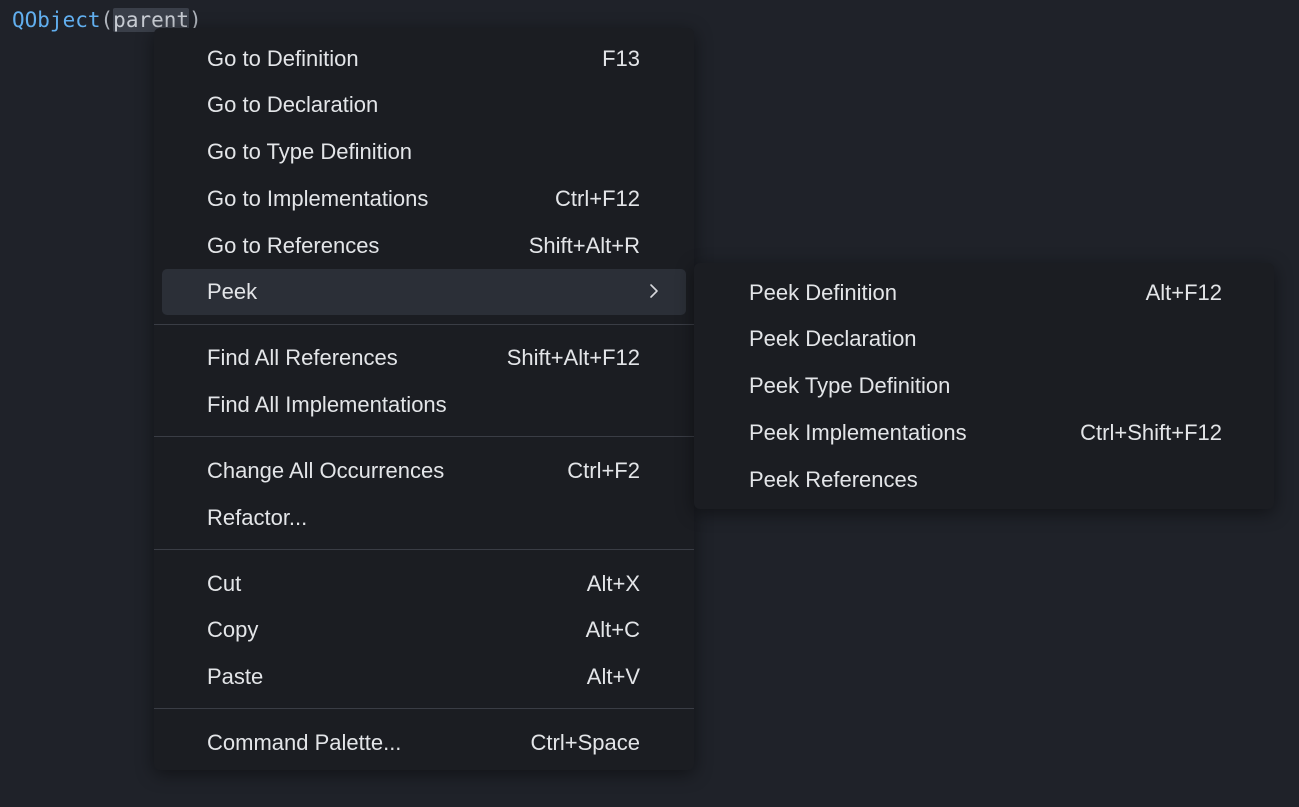  I want to click on open-paren-token: (, so click(107, 20).